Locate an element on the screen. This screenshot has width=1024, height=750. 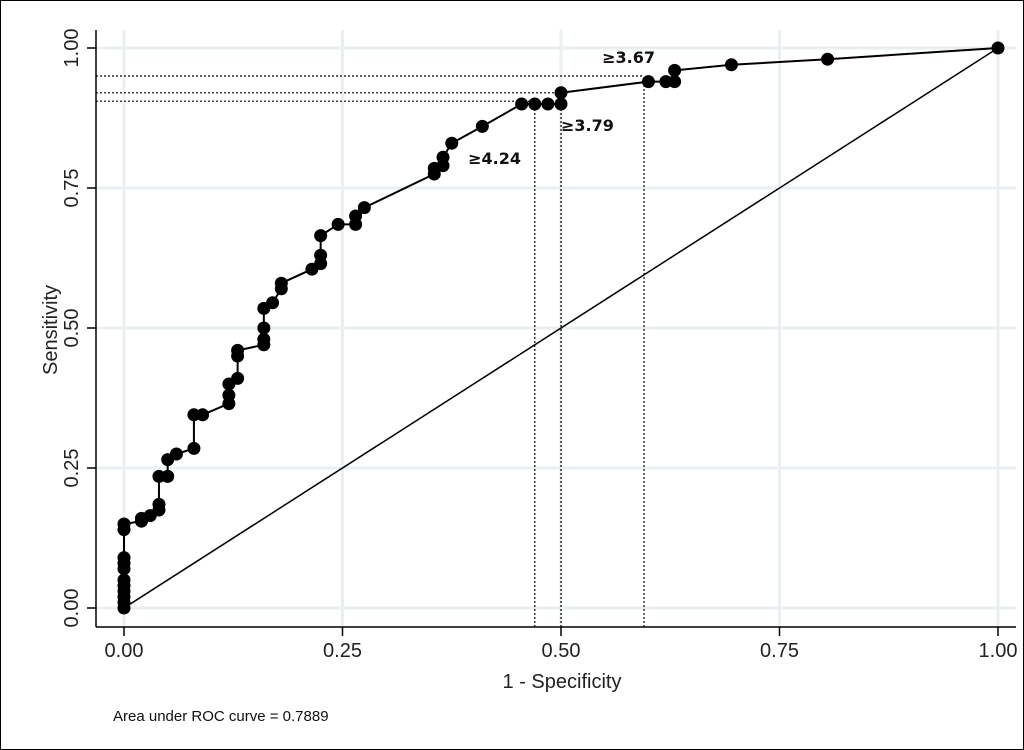
y-tick-label: 0.25 is located at coordinates (72, 468).